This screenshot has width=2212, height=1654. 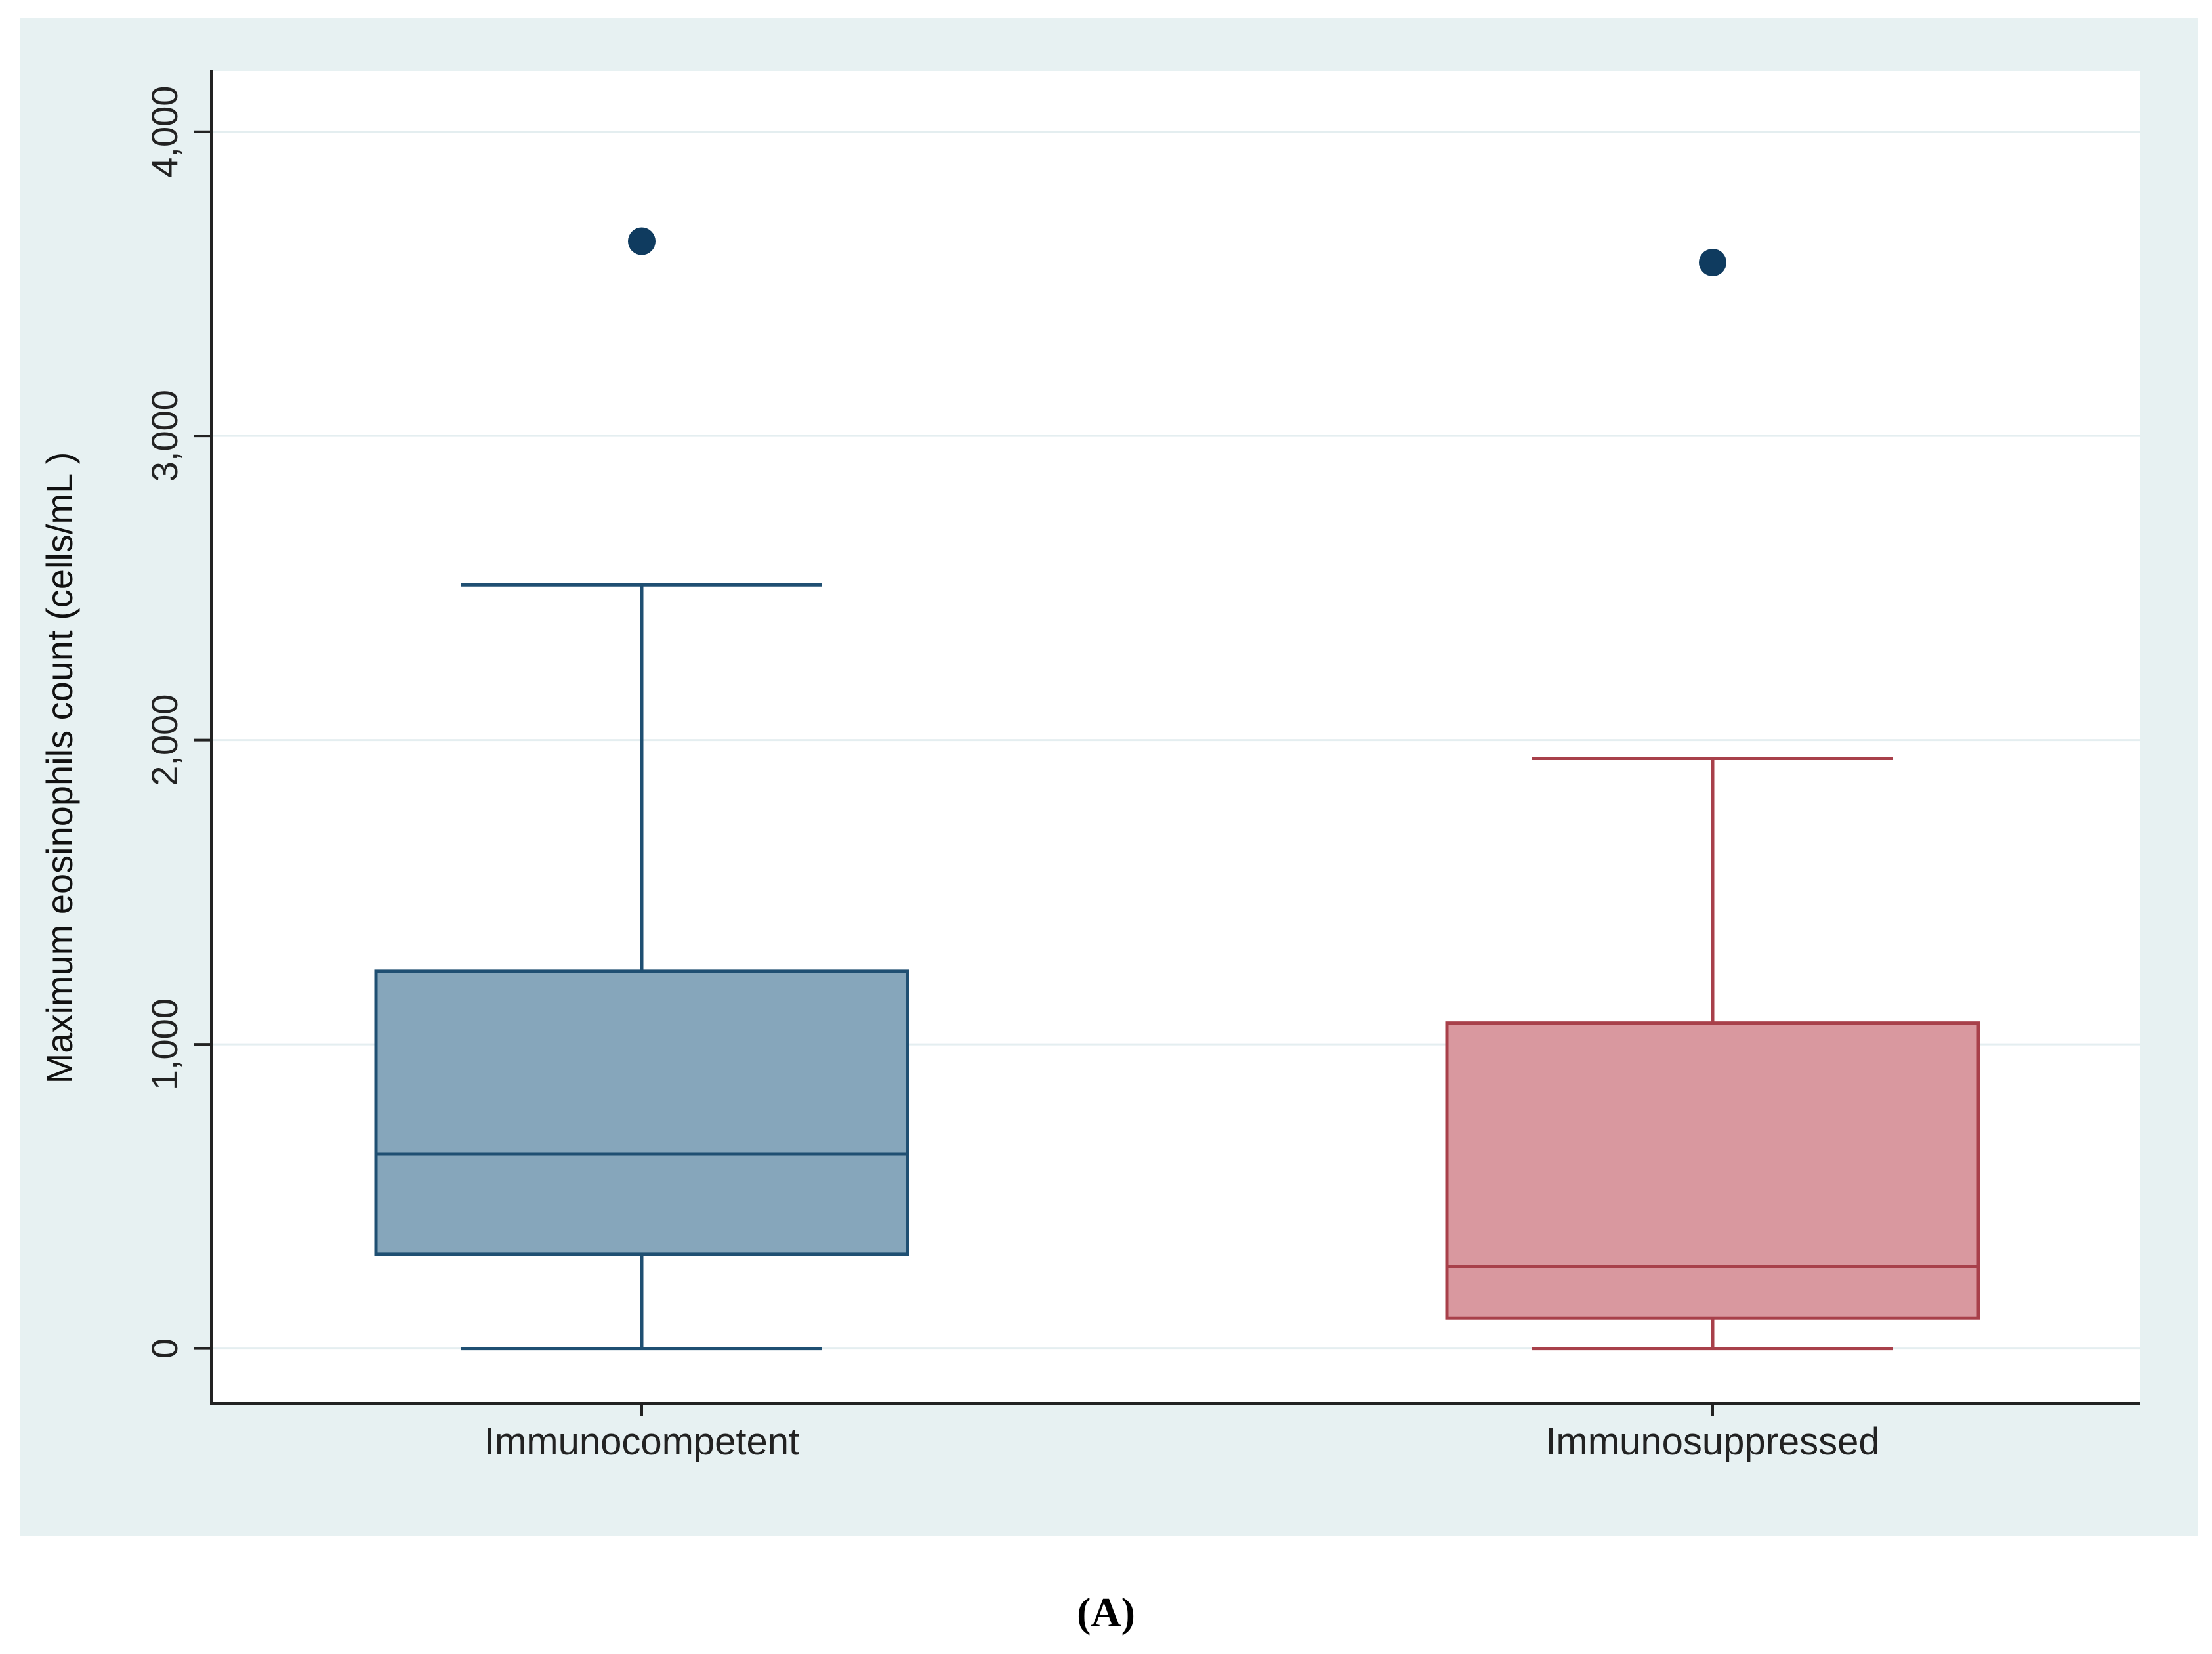 I want to click on y-tick-label-4000: 4,000, so click(x=164, y=132).